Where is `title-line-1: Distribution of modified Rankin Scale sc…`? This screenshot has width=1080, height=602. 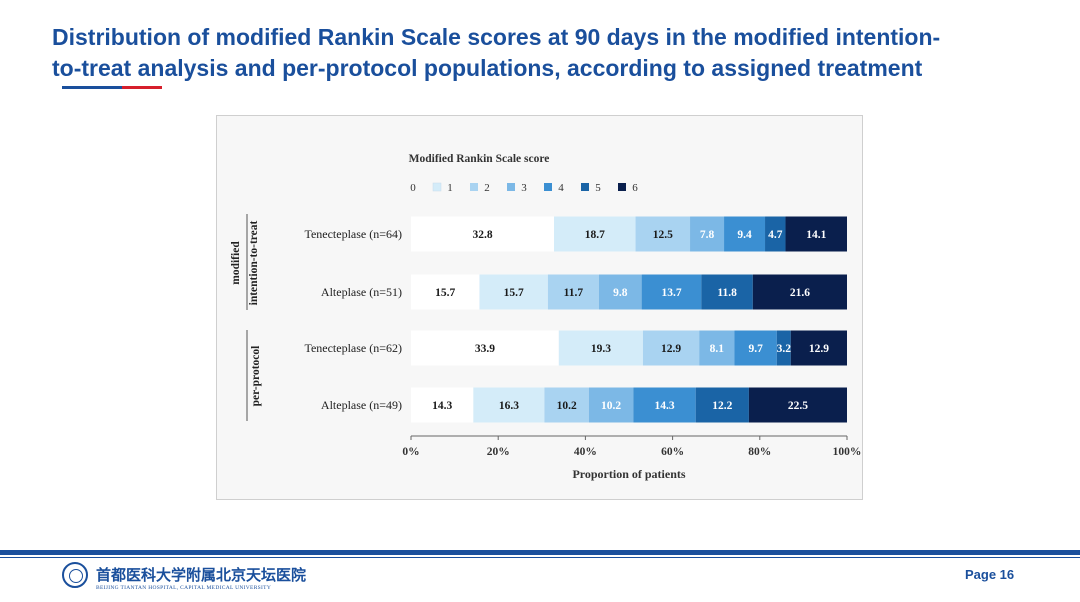
title-line-1: Distribution of modified Rankin Scale sc… is located at coordinates (496, 37).